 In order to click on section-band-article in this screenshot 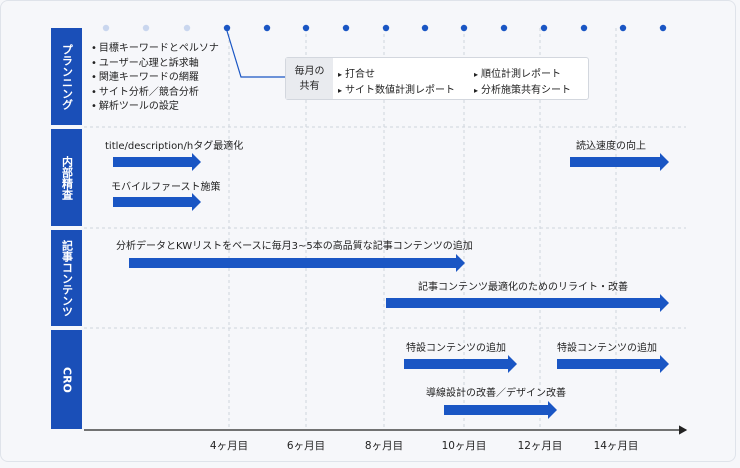, I will do `click(66, 278)`.